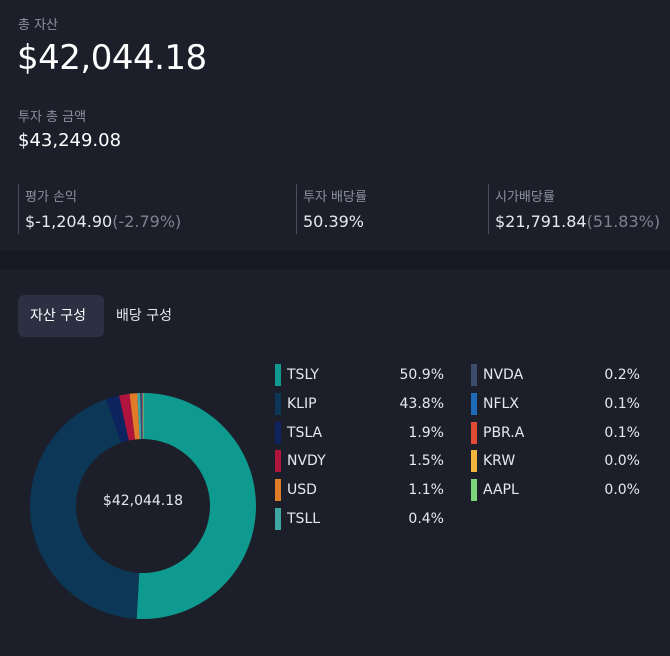  Describe the element at coordinates (359, 461) in the screenshot. I see `legend-item-nvdy: NVDY 1.5%` at that location.